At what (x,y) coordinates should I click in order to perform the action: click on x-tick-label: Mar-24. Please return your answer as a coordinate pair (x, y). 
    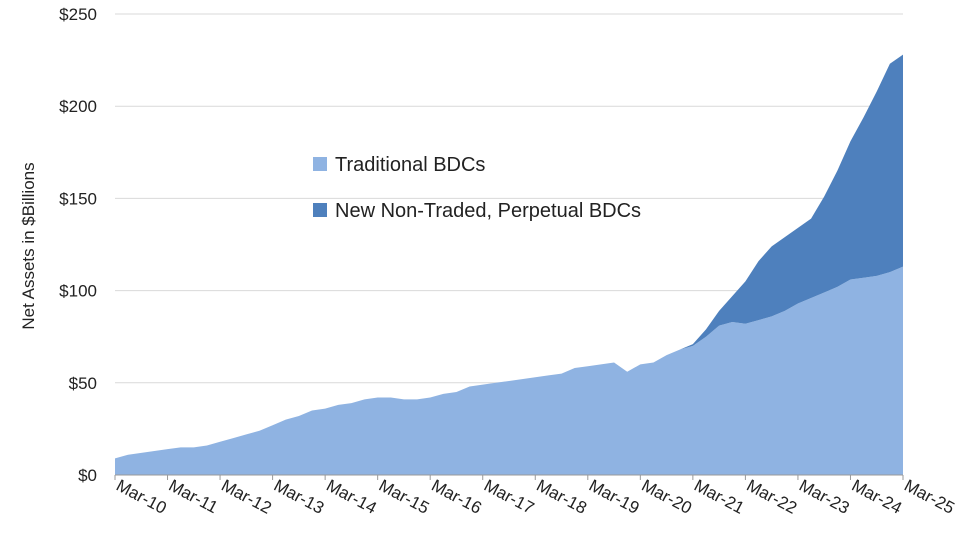
    Looking at the image, I should click on (877, 497).